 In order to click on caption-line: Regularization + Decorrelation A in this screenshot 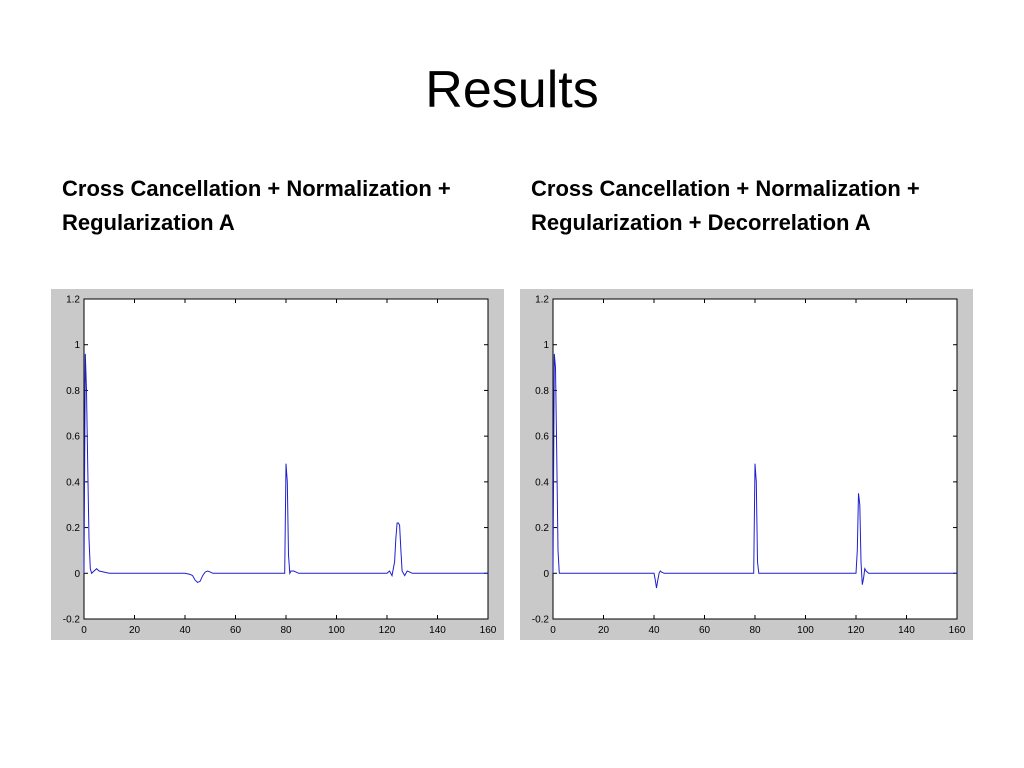, I will do `click(701, 222)`.